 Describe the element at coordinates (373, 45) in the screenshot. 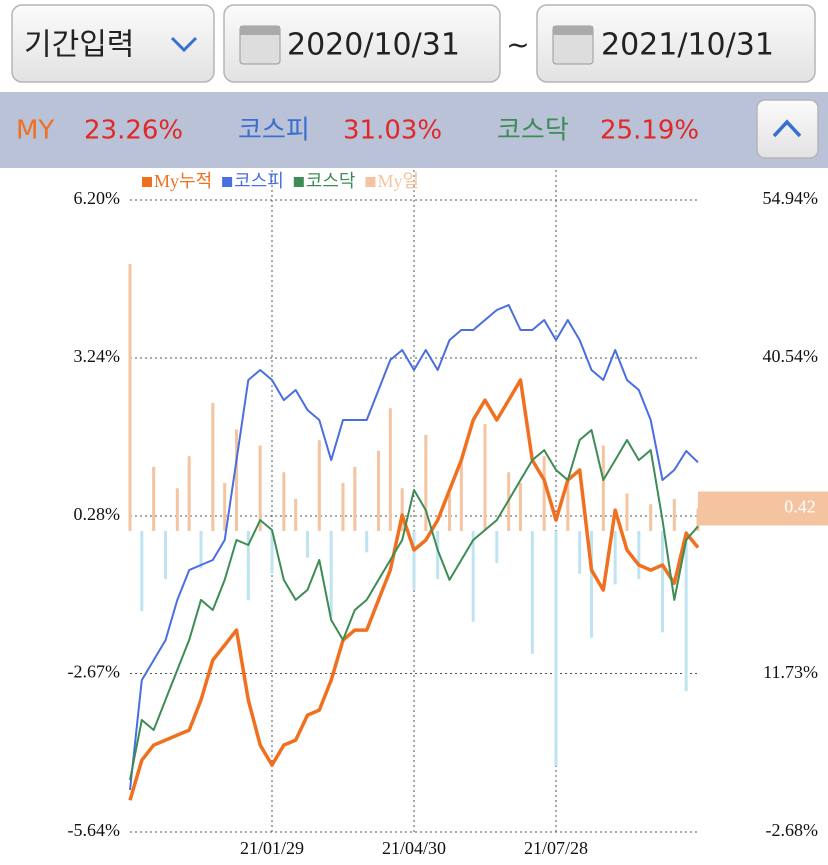

I see `start-date: 2020/10/31` at that location.